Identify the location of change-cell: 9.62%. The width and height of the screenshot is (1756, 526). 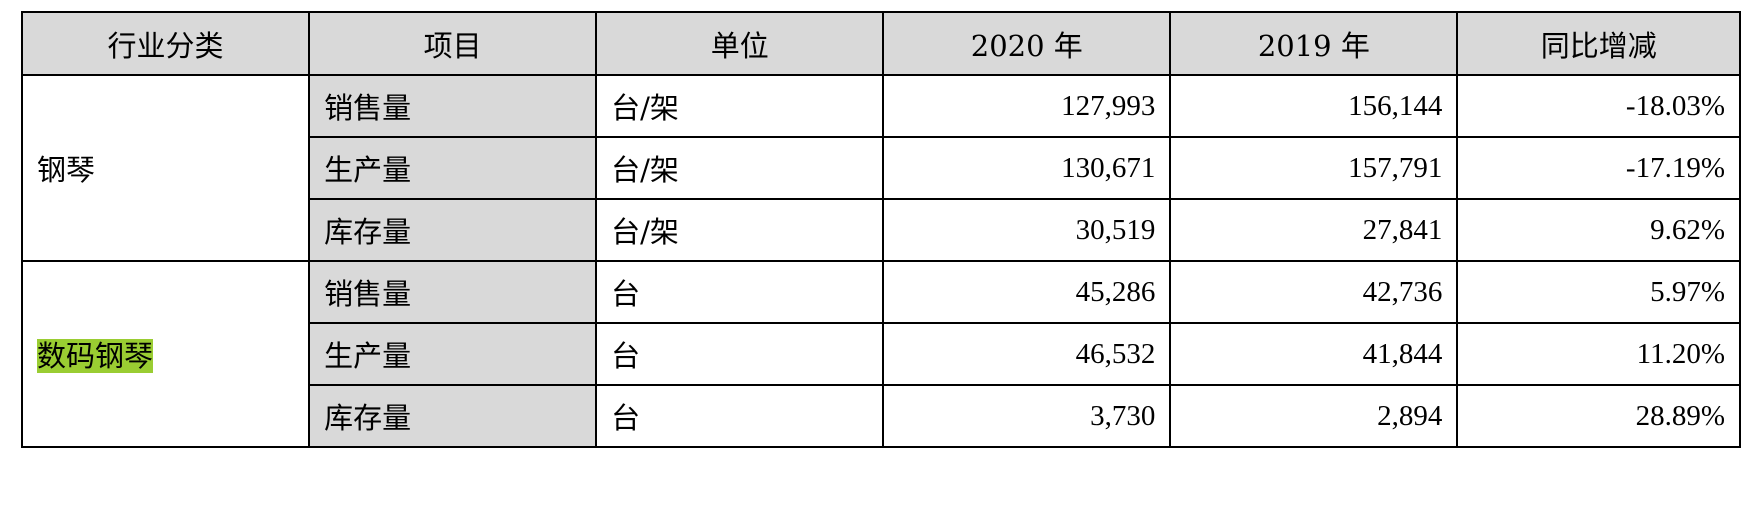
(1598, 230).